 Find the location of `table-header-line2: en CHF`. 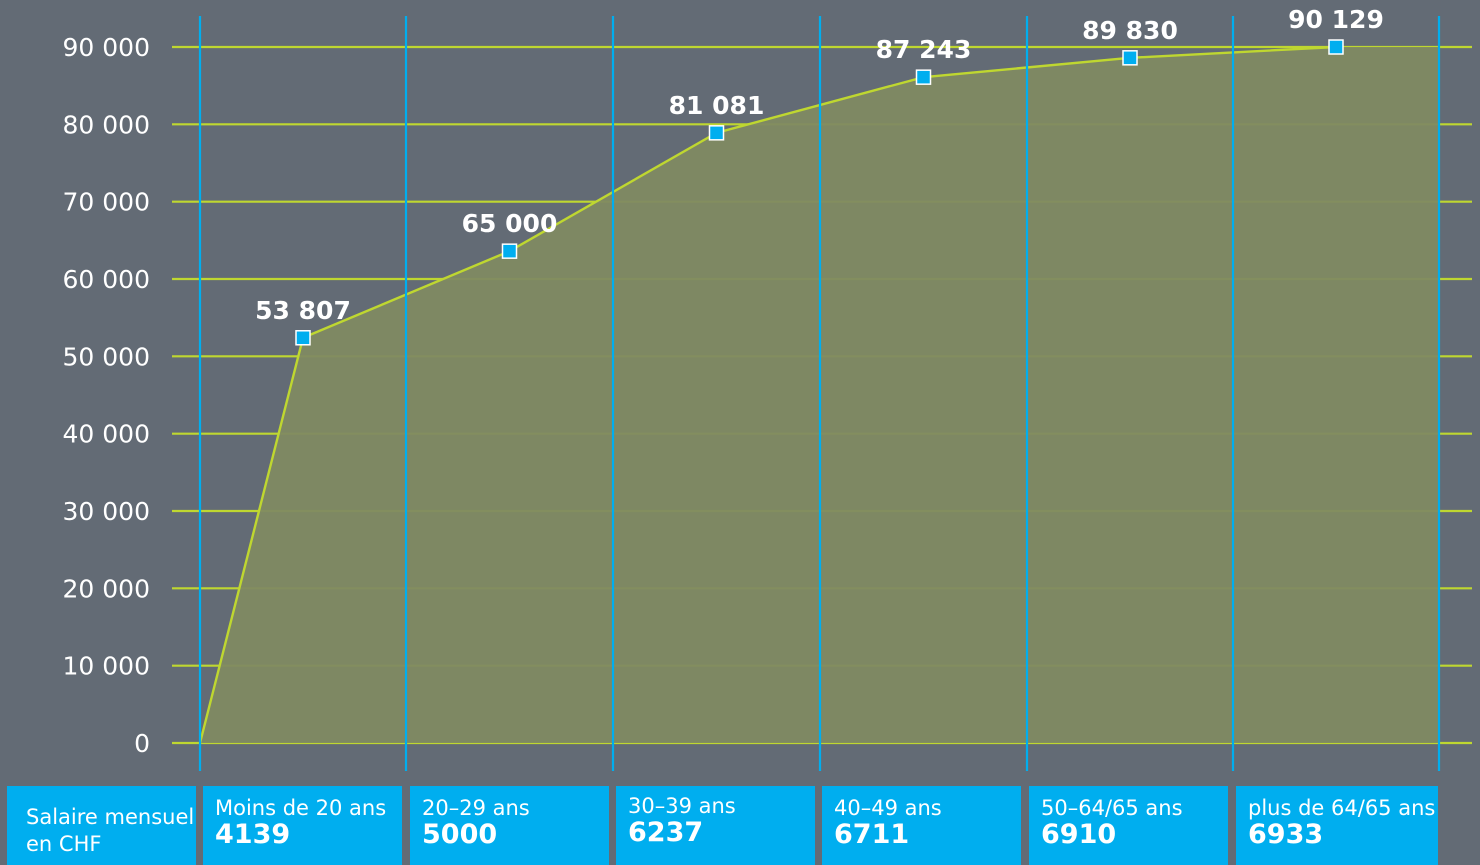

table-header-line2: en CHF is located at coordinates (64, 844).